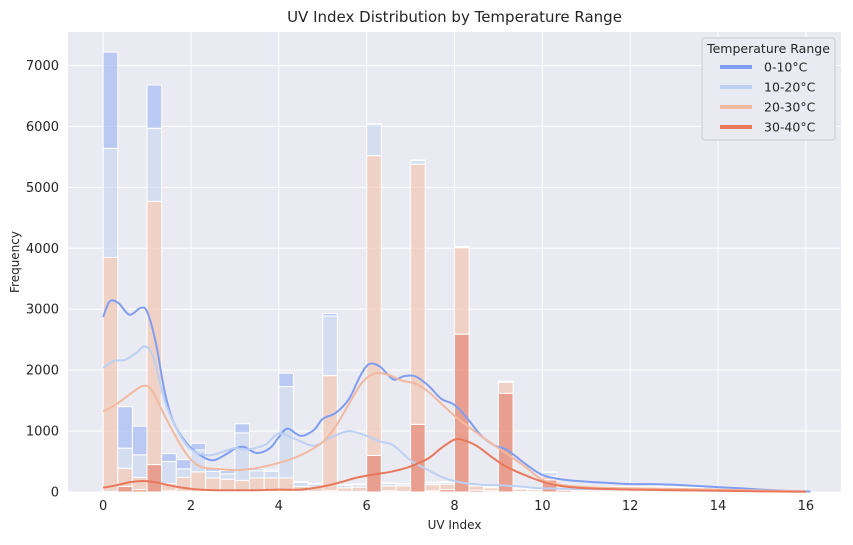 The height and width of the screenshot is (545, 853). I want to click on x-tick-label: 16, so click(806, 506).